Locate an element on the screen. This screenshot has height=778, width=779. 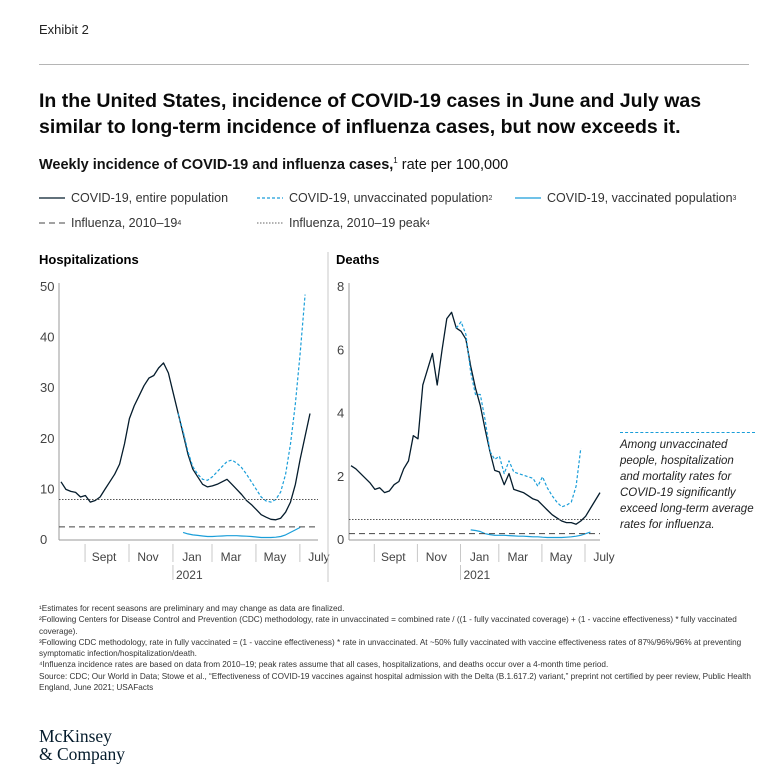
legend-swatch-solid-cyan is located at coordinates (528, 198).